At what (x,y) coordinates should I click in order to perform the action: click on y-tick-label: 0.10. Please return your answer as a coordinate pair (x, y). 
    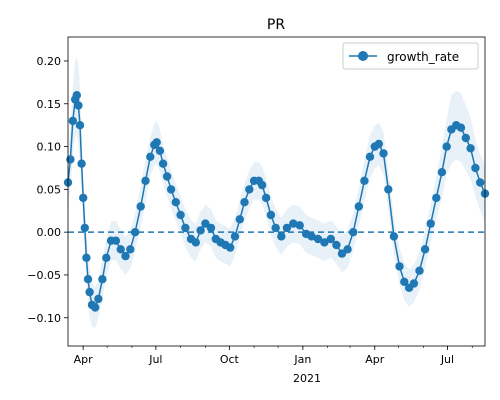
    Looking at the image, I should click on (49, 147).